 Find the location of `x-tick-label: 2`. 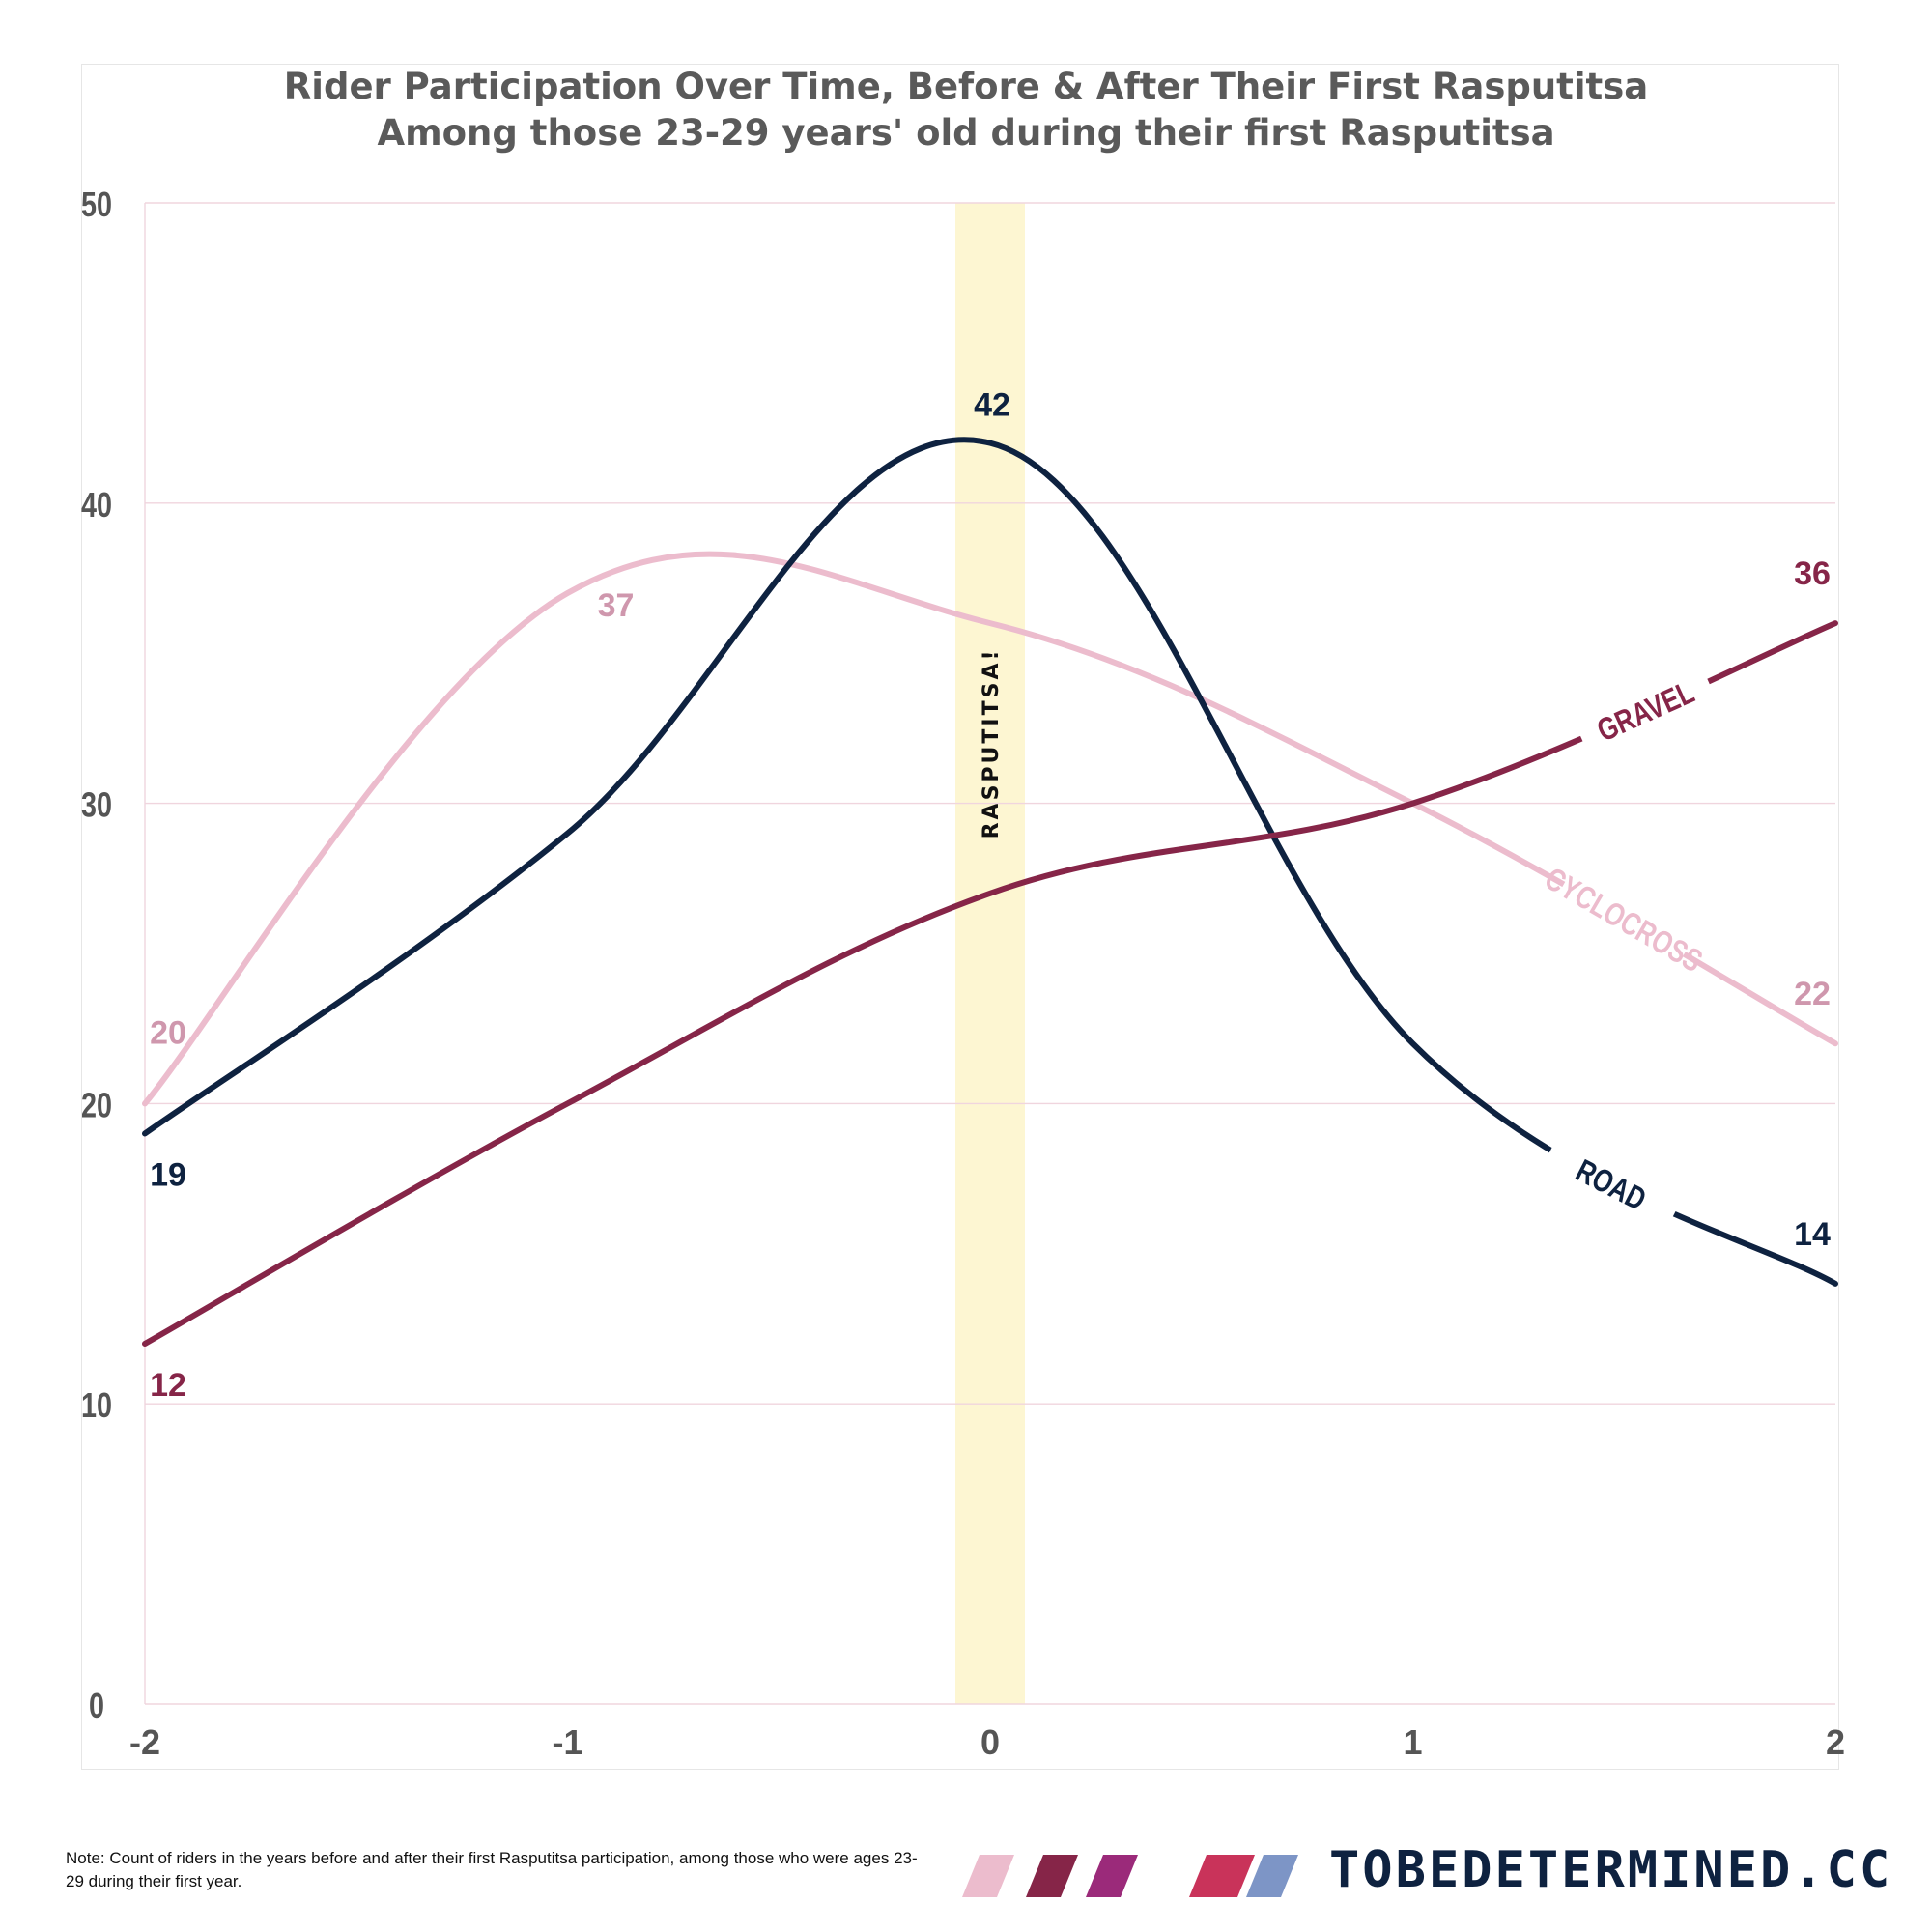

x-tick-label: 2 is located at coordinates (1835, 1742).